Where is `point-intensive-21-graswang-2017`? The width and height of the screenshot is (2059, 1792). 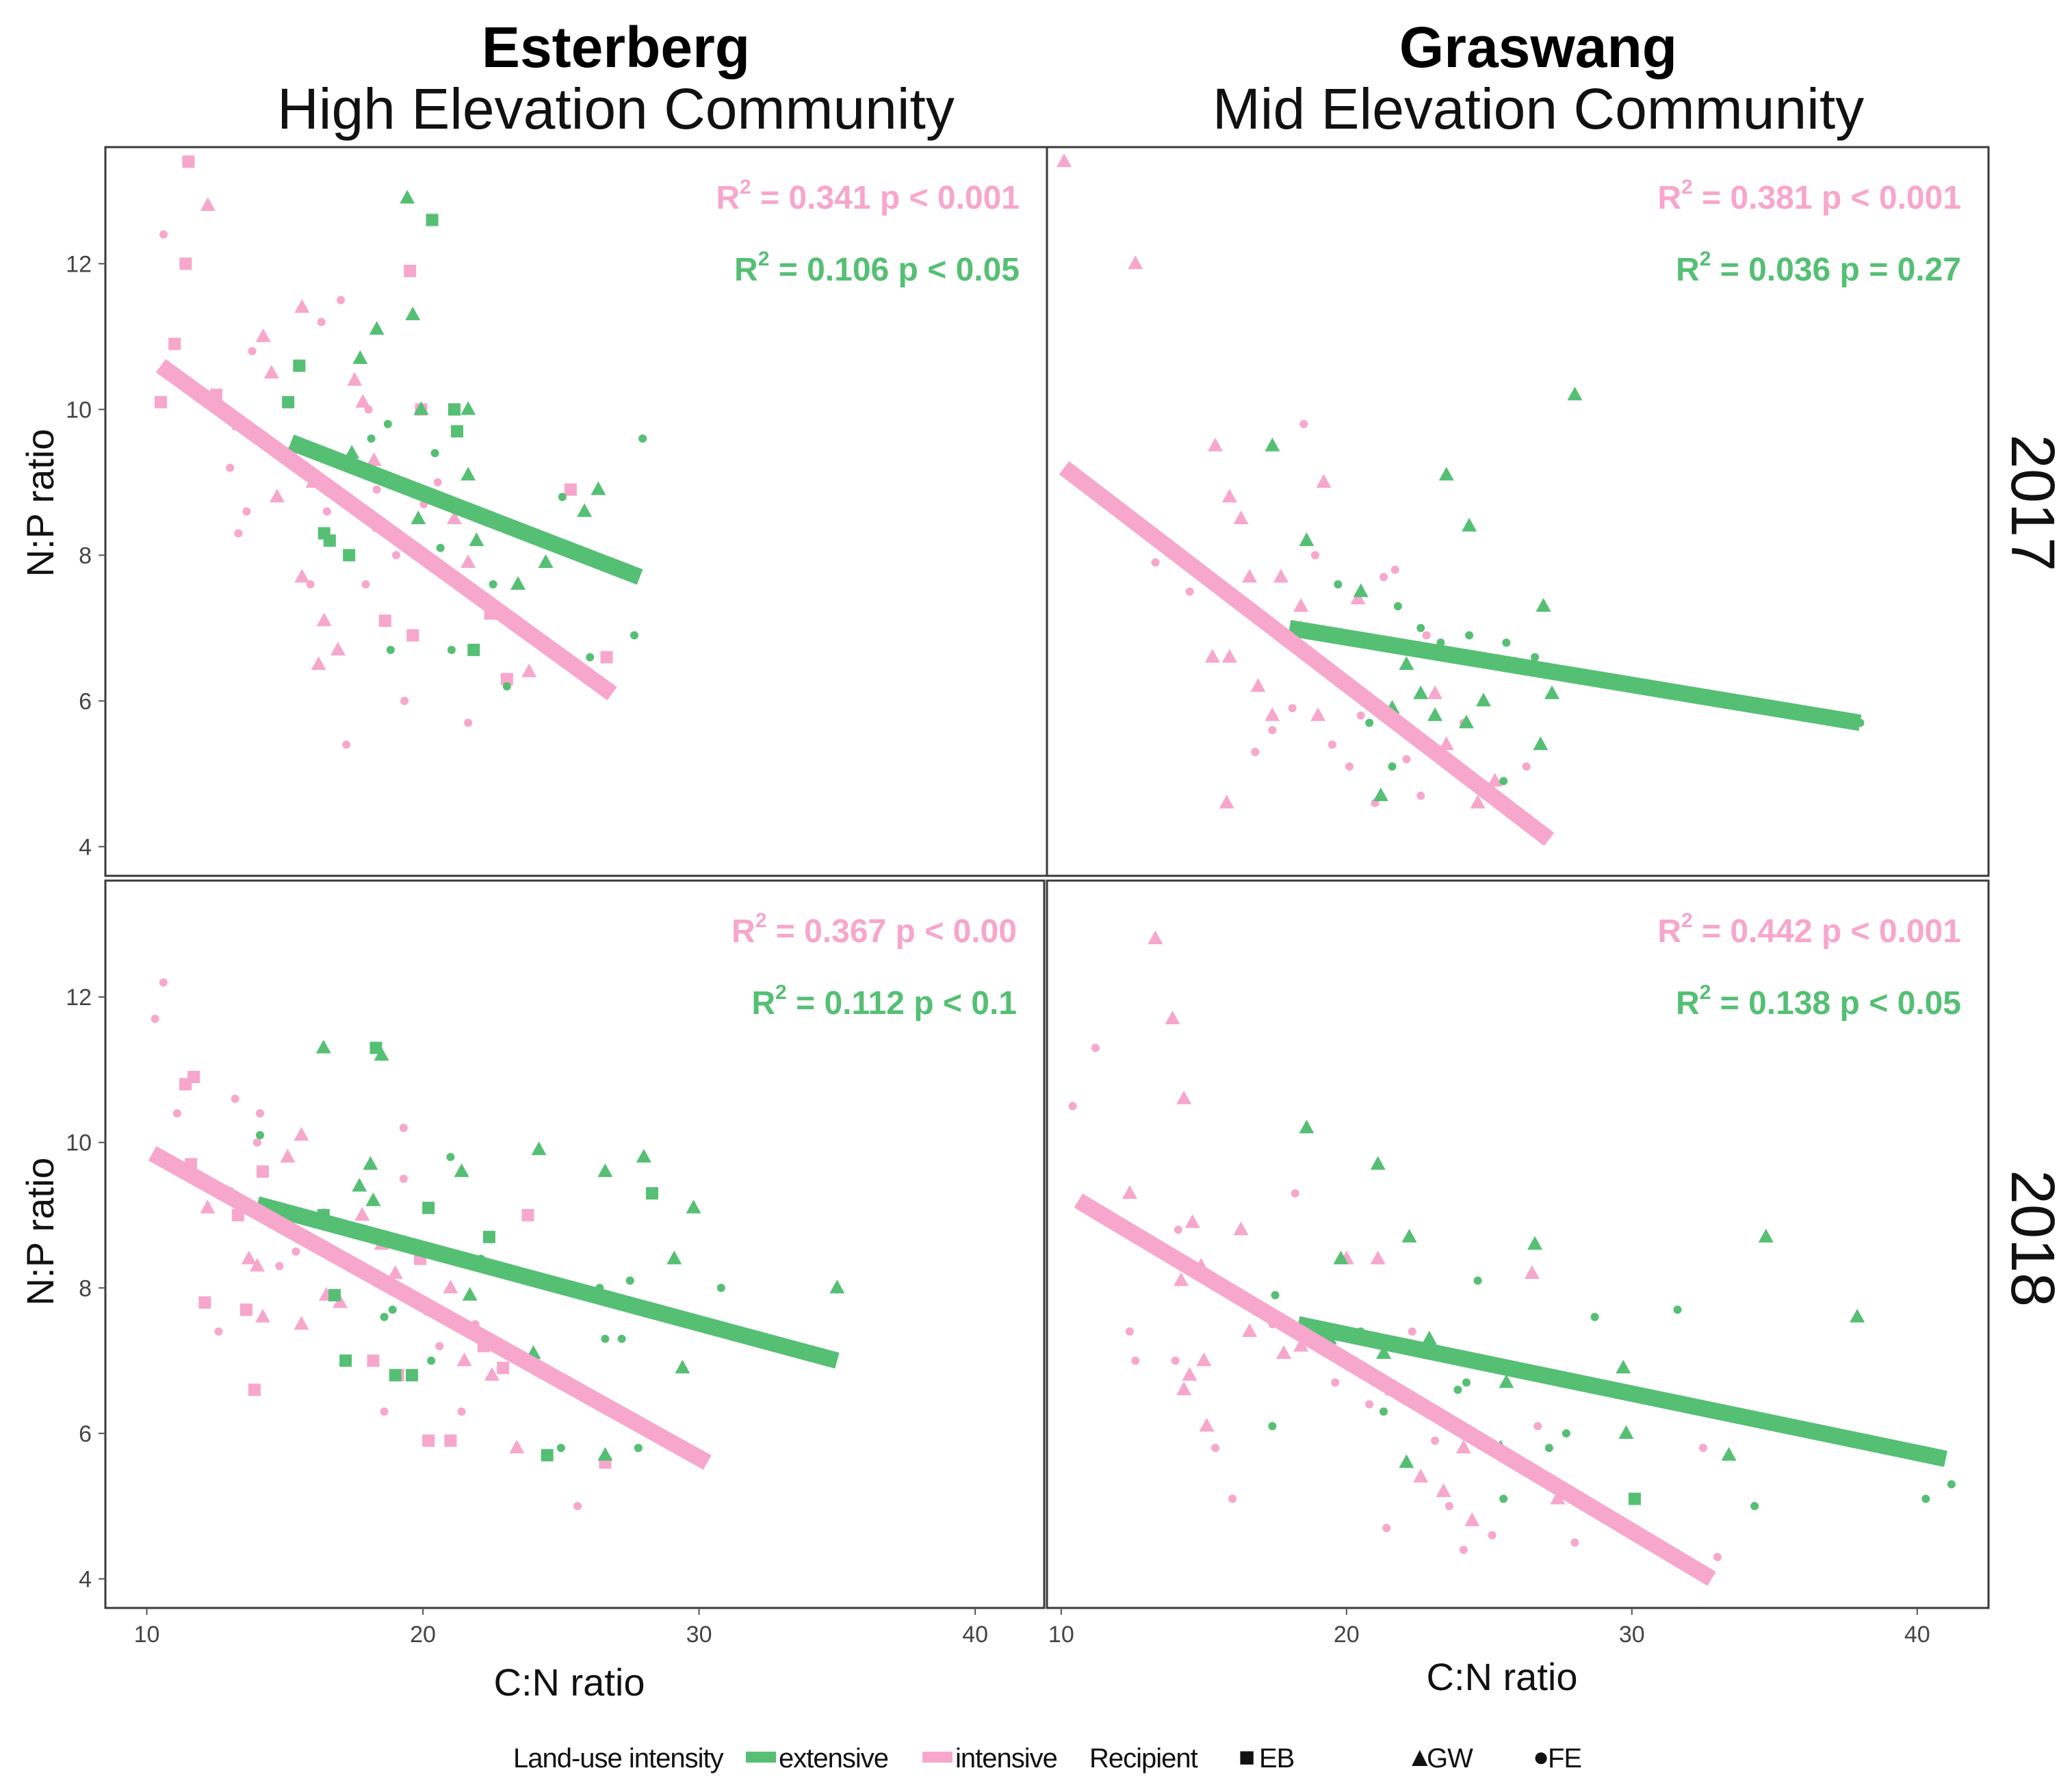
point-intensive-21-graswang-2017 is located at coordinates (1358, 597).